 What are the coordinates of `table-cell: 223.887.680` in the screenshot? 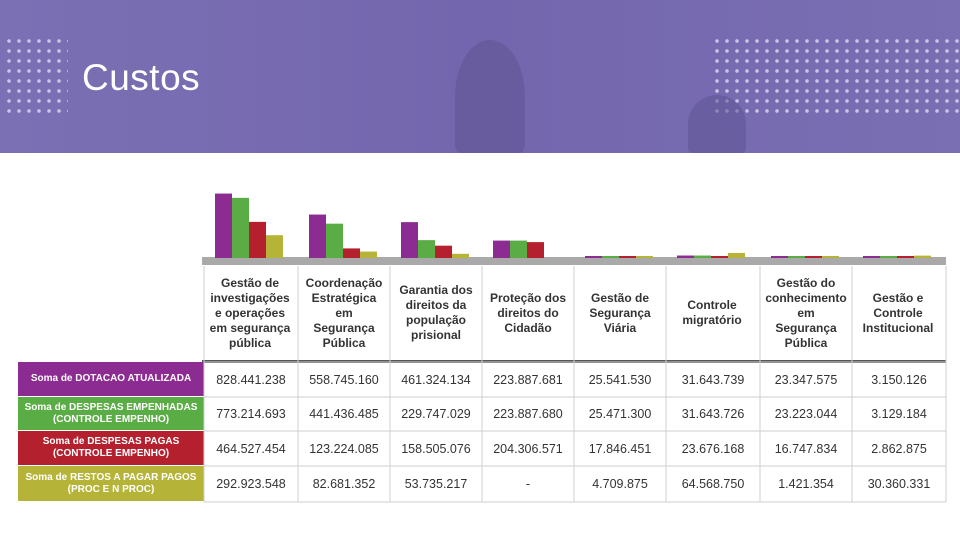 It's located at (528, 414).